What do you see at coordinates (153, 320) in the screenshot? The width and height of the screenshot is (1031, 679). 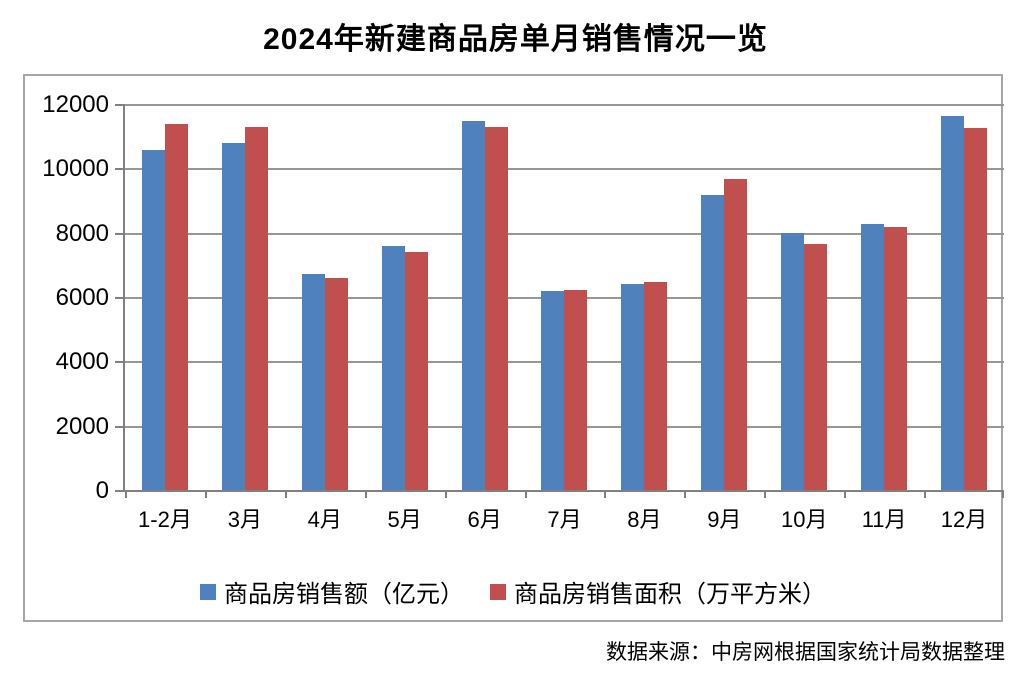 I see `bar-sales-amount-1-2月` at bounding box center [153, 320].